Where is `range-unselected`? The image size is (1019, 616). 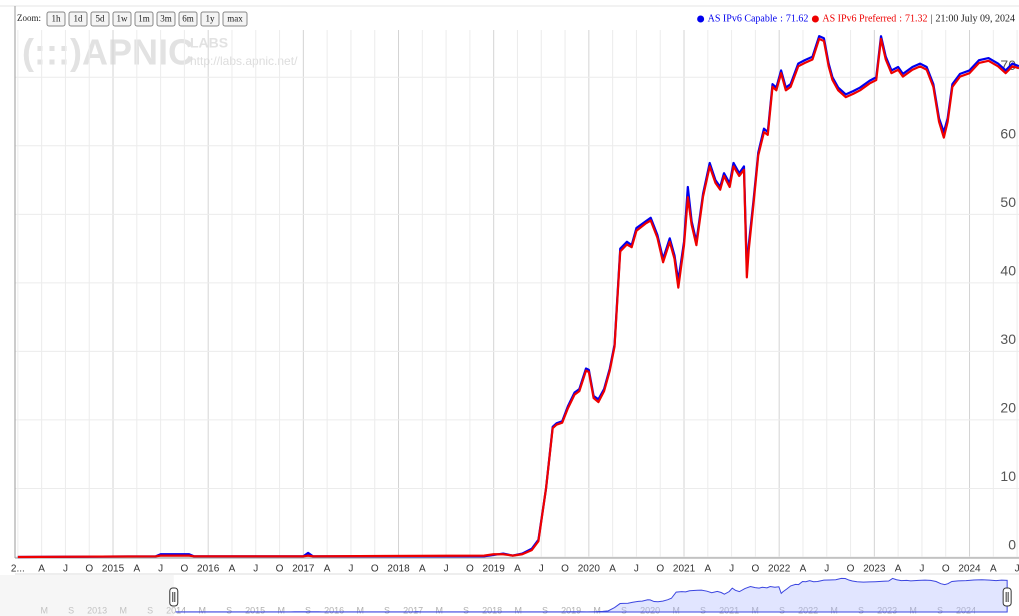
range-unselected is located at coordinates (87, 595).